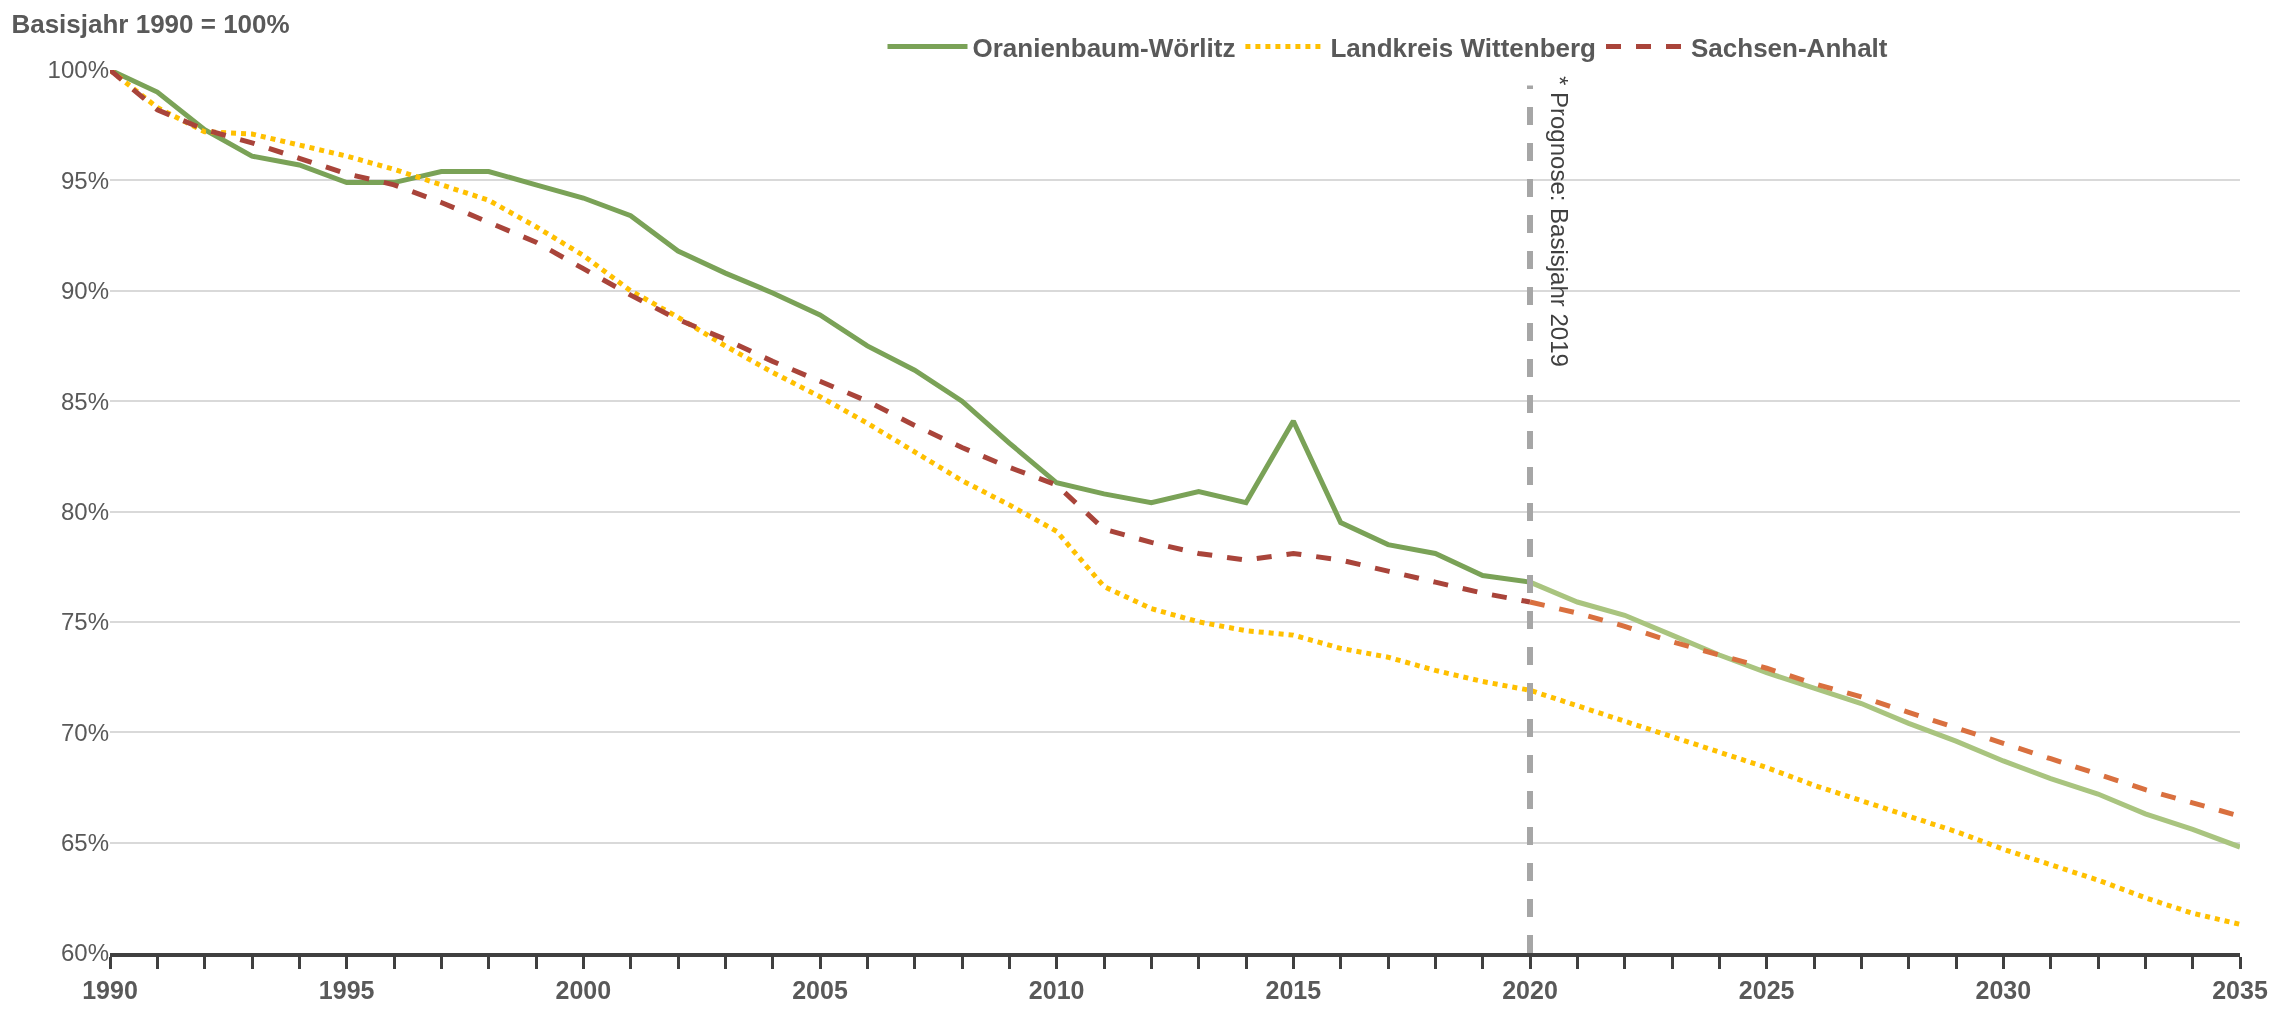 Image resolution: width=2280 pixels, height=1016 pixels. I want to click on x-tick-label: 2000, so click(583, 990).